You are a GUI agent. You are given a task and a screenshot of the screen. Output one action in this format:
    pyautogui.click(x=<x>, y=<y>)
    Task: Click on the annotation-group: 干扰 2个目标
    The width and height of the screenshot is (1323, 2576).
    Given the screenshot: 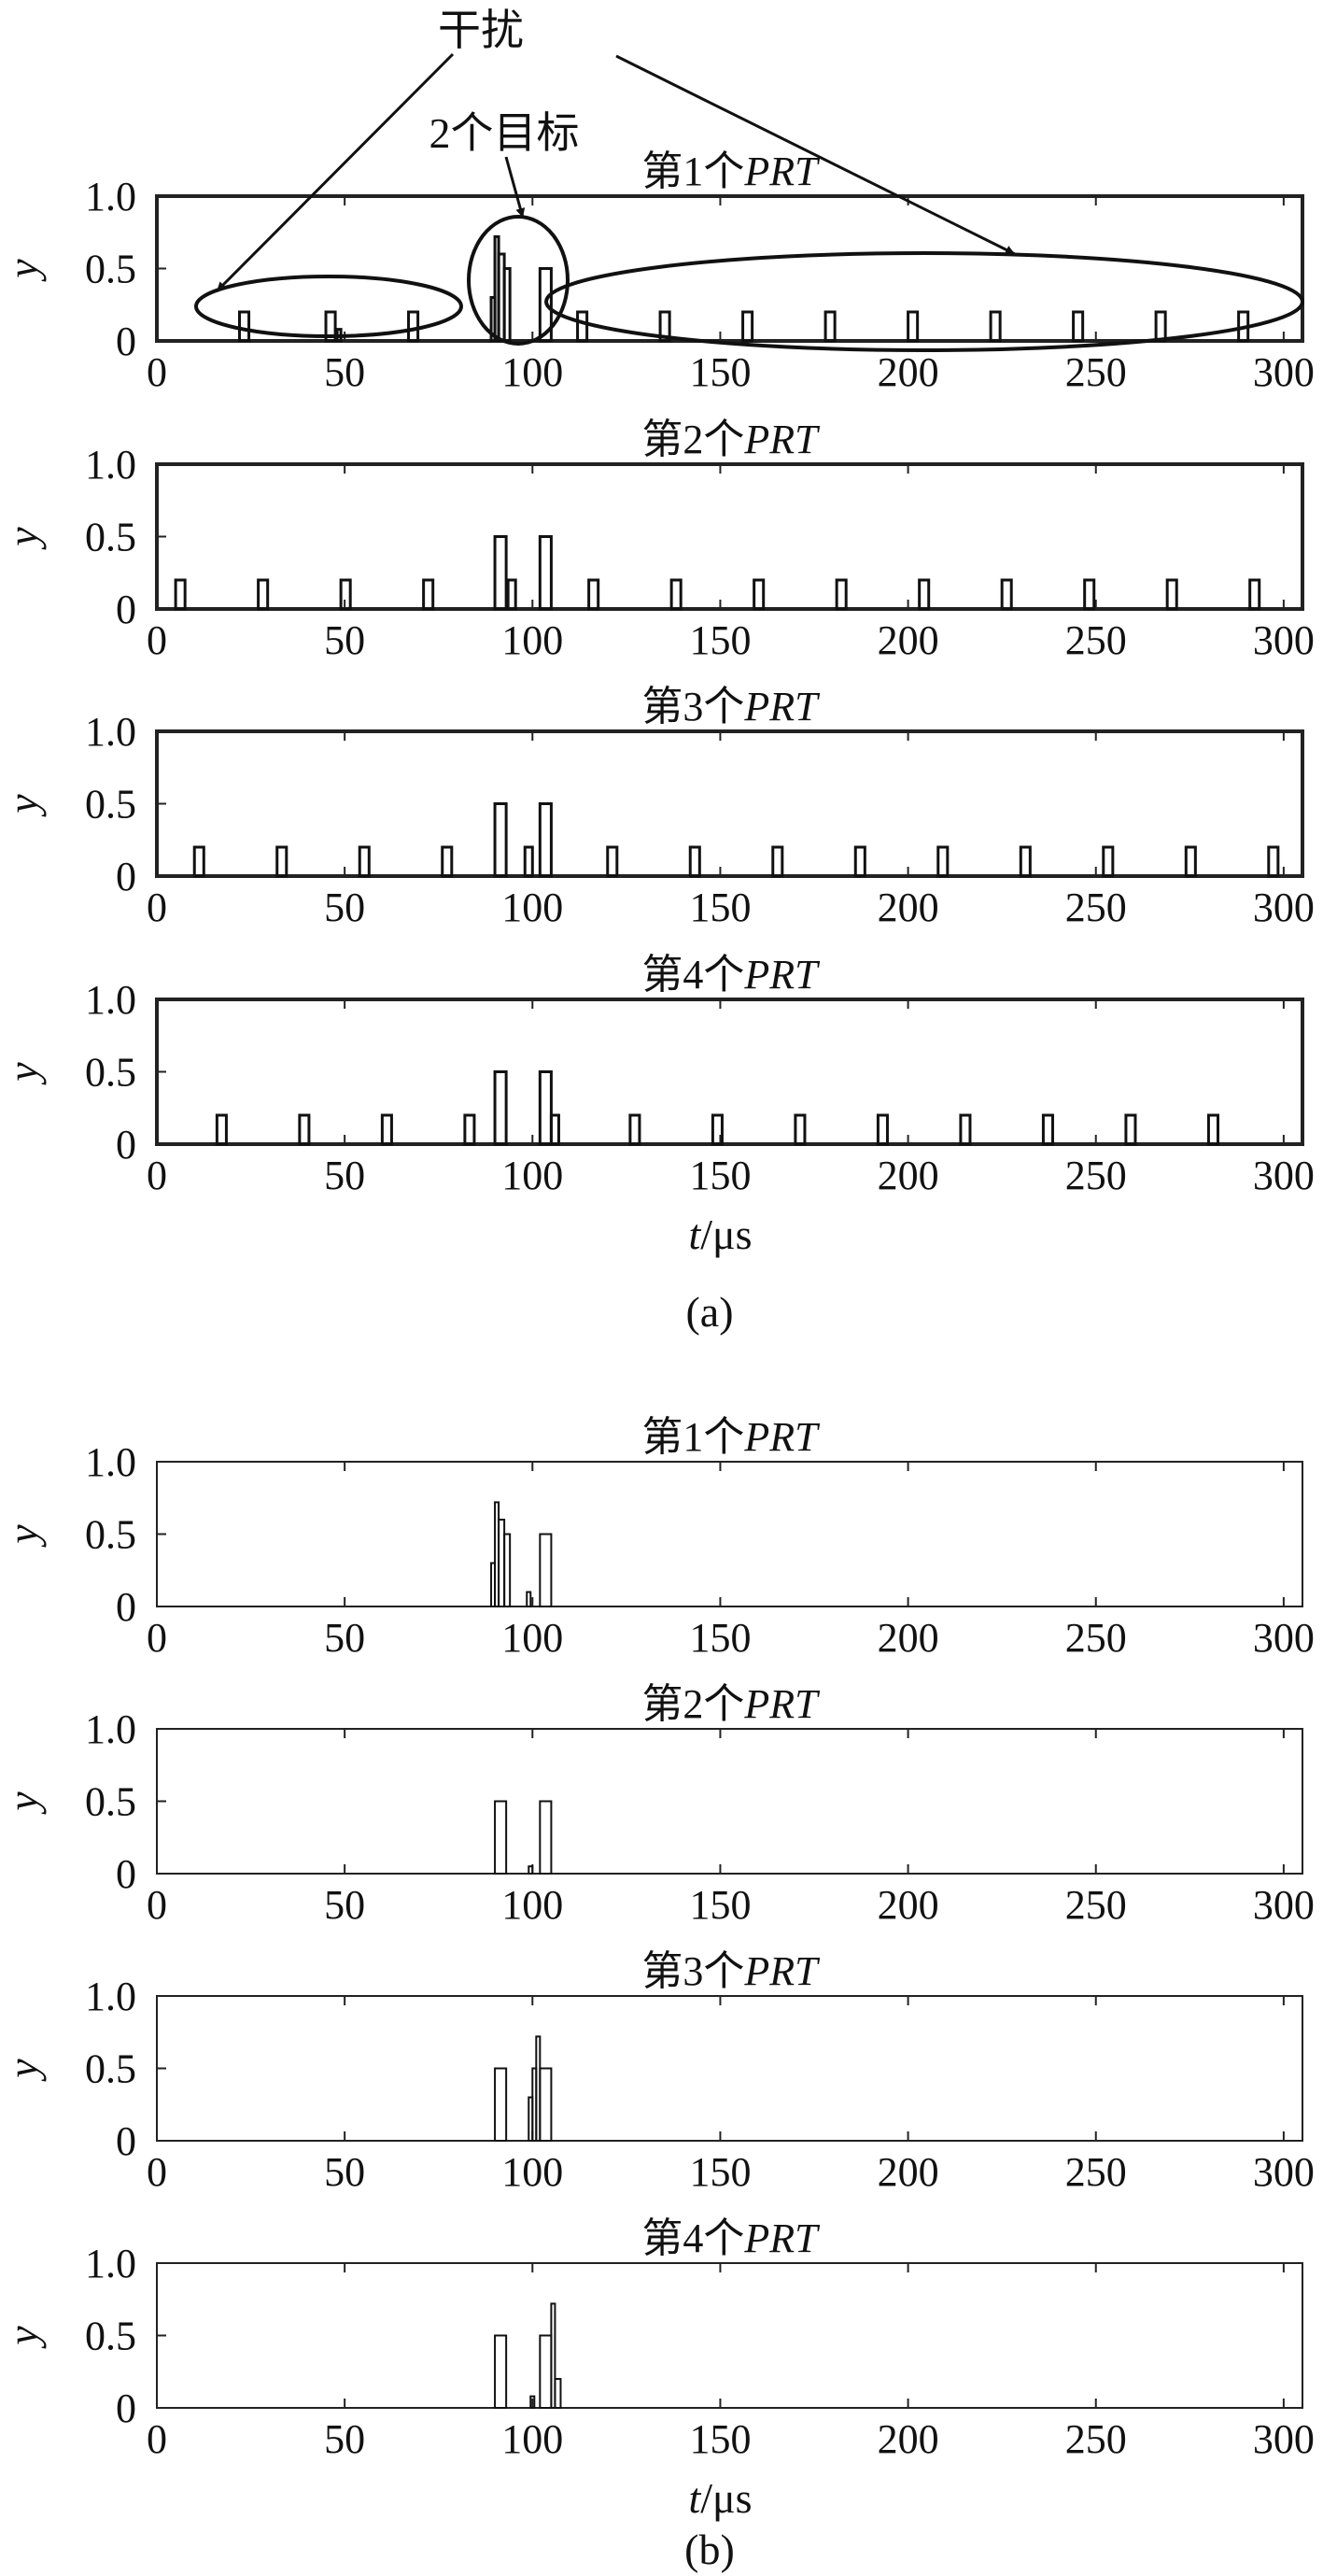 What is the action you would take?
    pyautogui.click(x=749, y=179)
    